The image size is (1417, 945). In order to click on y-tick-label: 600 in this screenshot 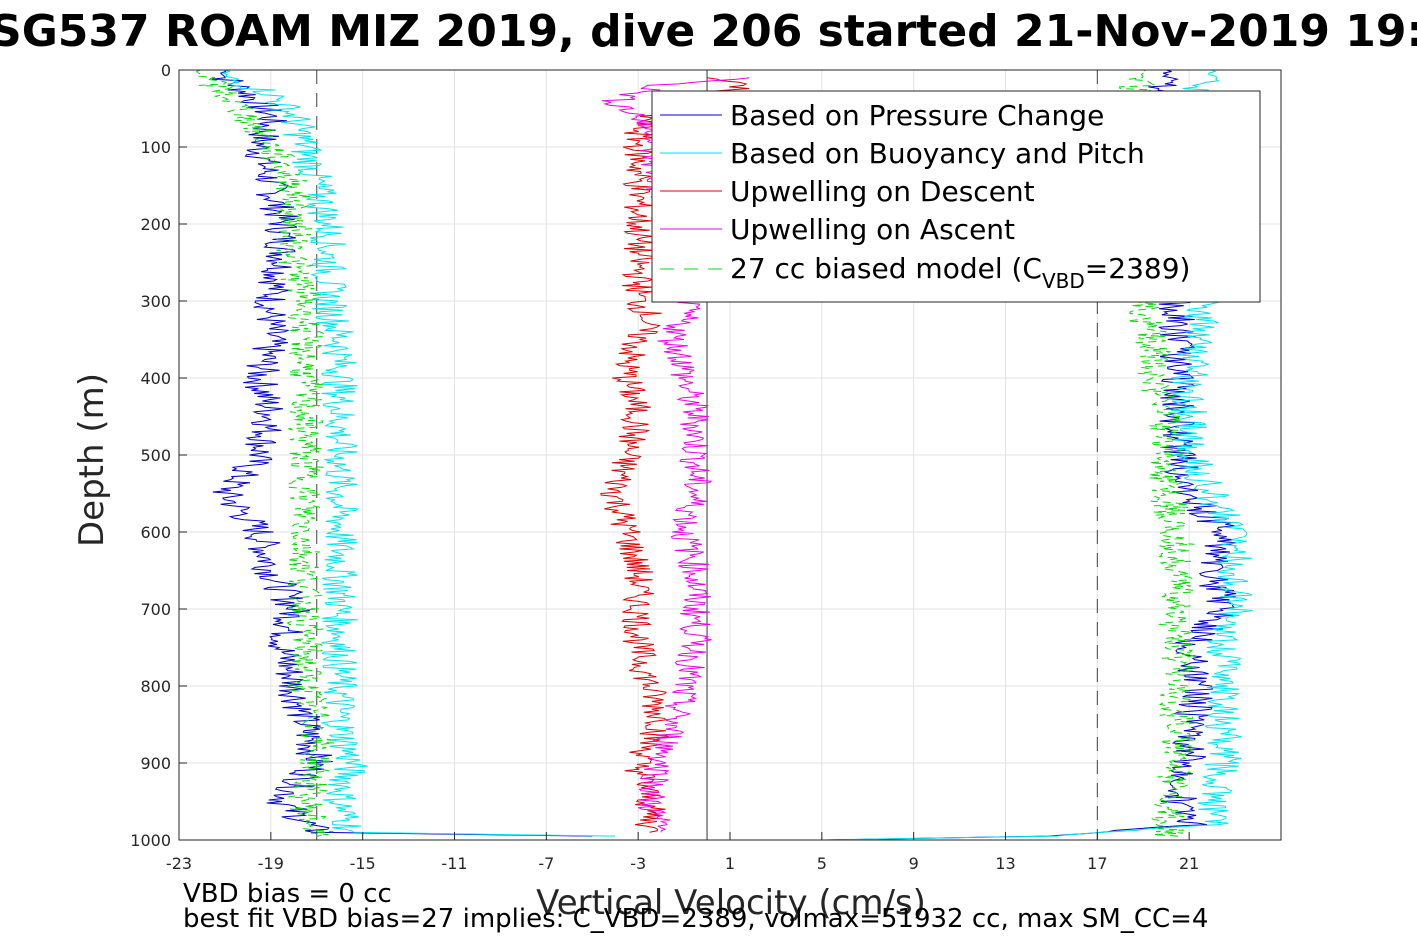, I will do `click(155, 532)`.